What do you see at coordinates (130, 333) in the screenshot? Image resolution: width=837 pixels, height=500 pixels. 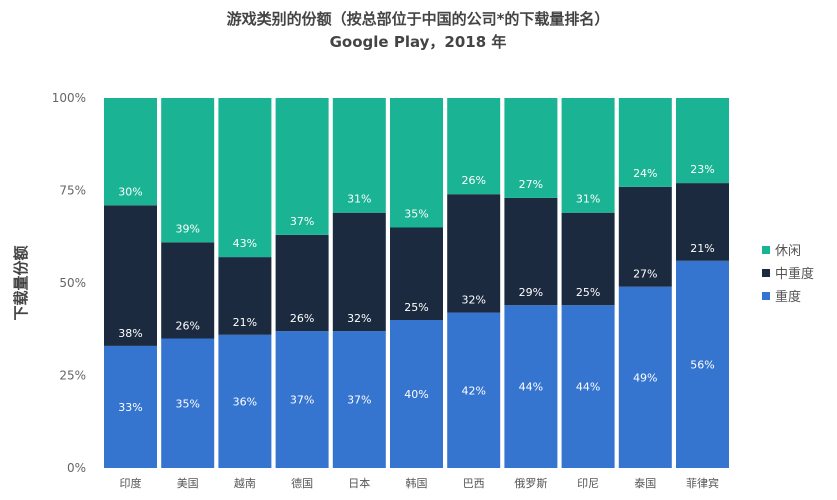 I see `data-label: 38%` at bounding box center [130, 333].